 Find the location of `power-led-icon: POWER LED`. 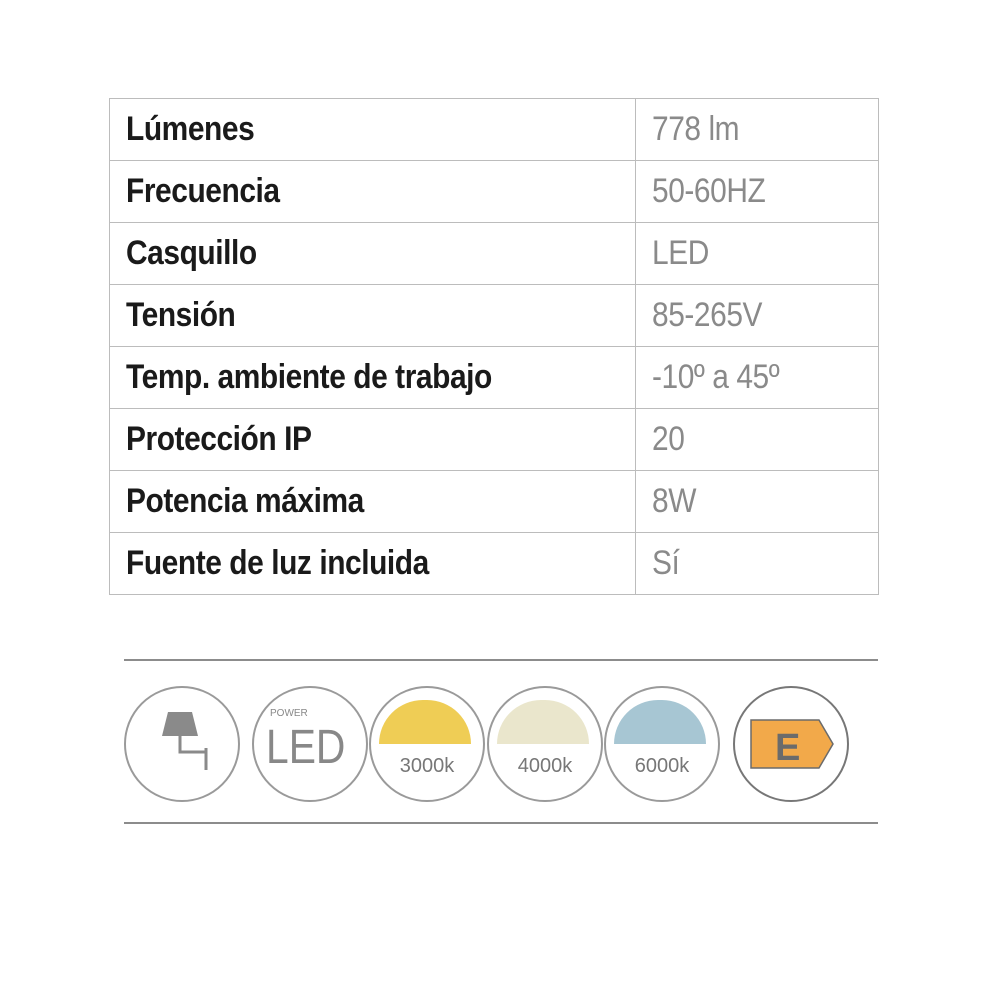

power-led-icon: POWER LED is located at coordinates (310, 744).